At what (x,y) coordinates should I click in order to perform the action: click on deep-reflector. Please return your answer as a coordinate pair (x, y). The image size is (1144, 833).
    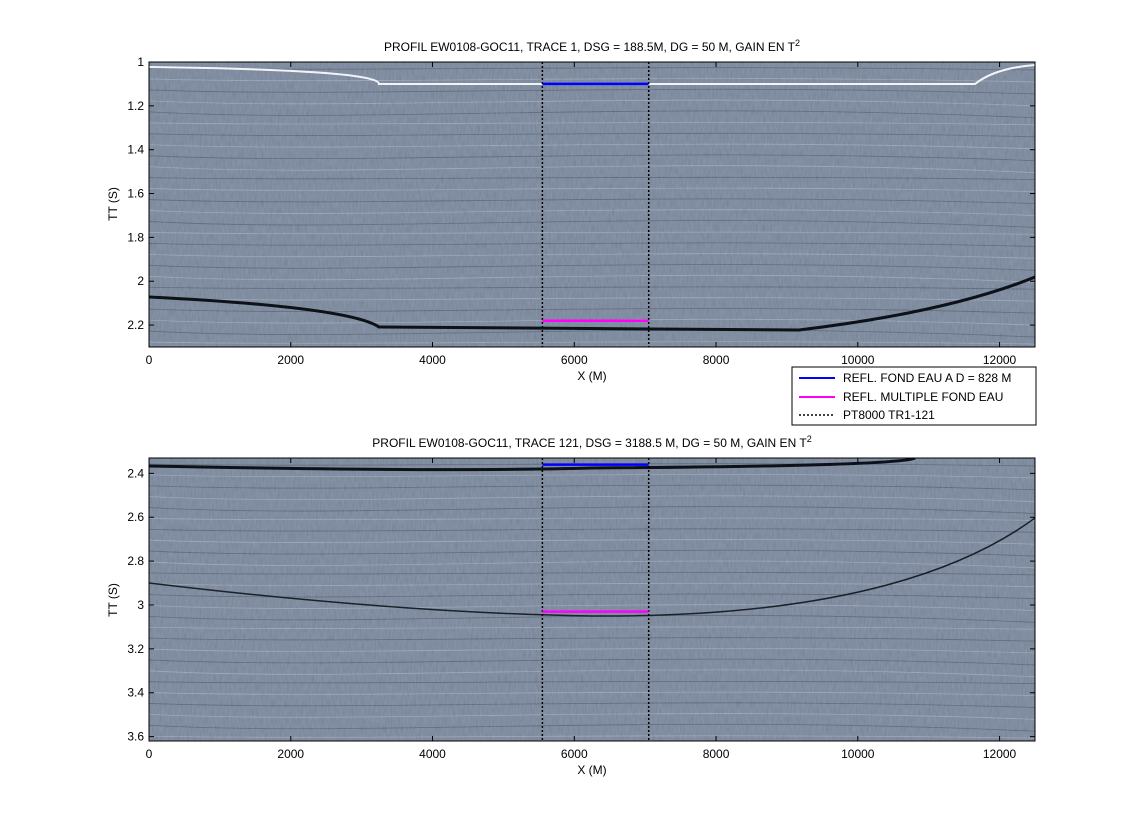
    Looking at the image, I should click on (592, 567).